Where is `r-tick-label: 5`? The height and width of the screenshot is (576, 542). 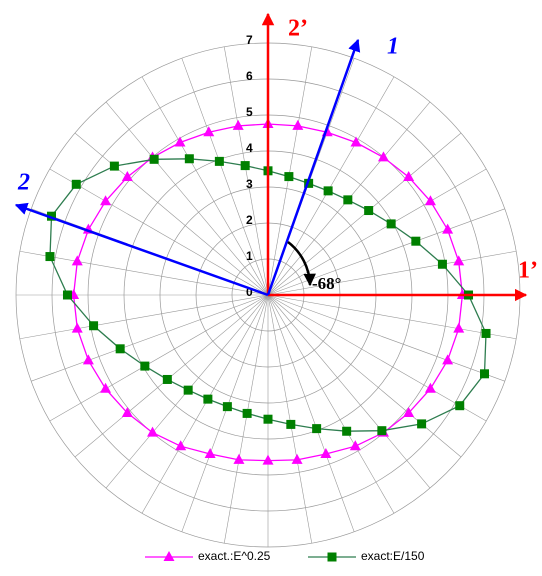 r-tick-label: 5 is located at coordinates (249, 112).